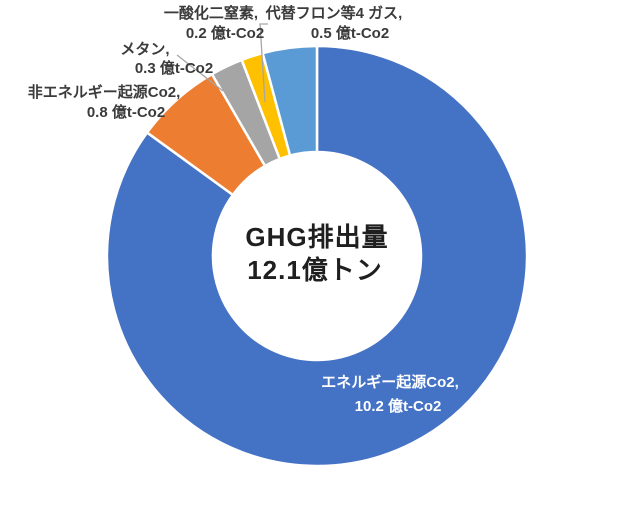 Image resolution: width=633 pixels, height=511 pixels. What do you see at coordinates (315, 270) in the screenshot?
I see `center-total: 12.1億トン` at bounding box center [315, 270].